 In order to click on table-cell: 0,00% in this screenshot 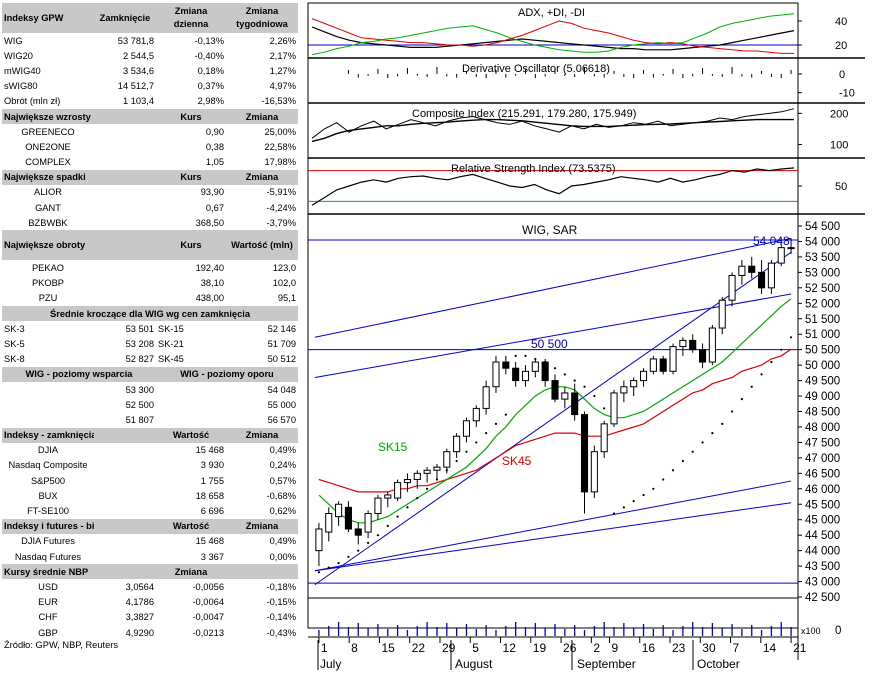, I will do `click(282, 556)`.